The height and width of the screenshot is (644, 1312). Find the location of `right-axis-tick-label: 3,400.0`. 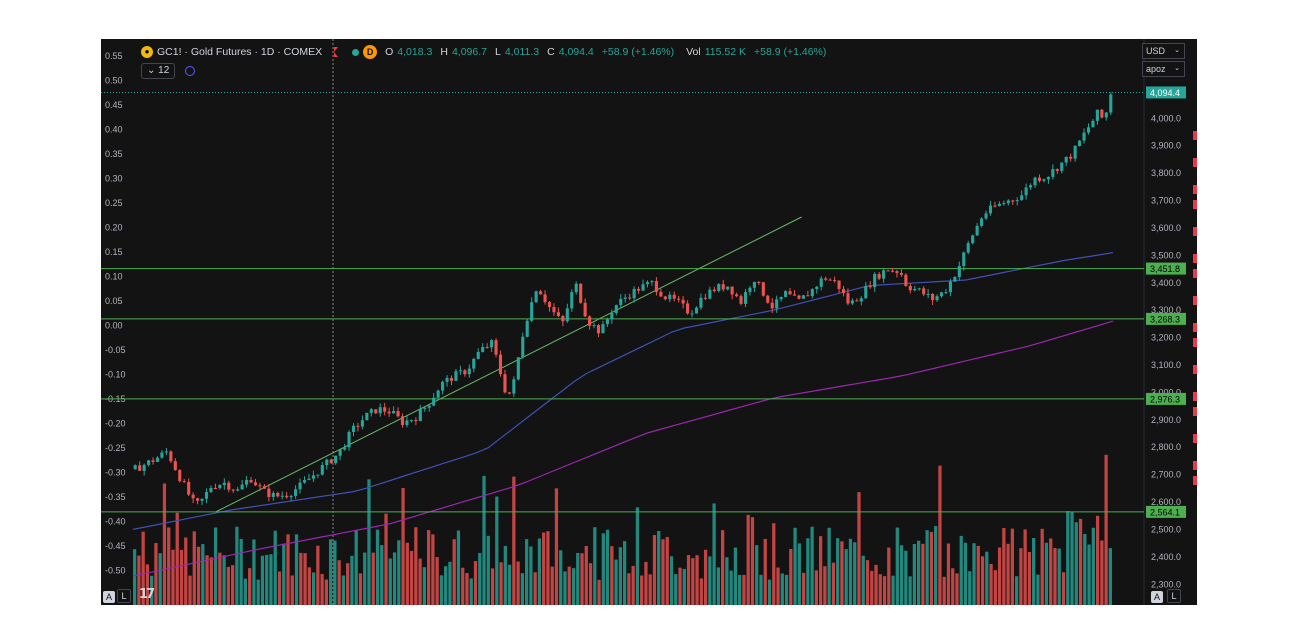

right-axis-tick-label: 3,400.0 is located at coordinates (1166, 283).